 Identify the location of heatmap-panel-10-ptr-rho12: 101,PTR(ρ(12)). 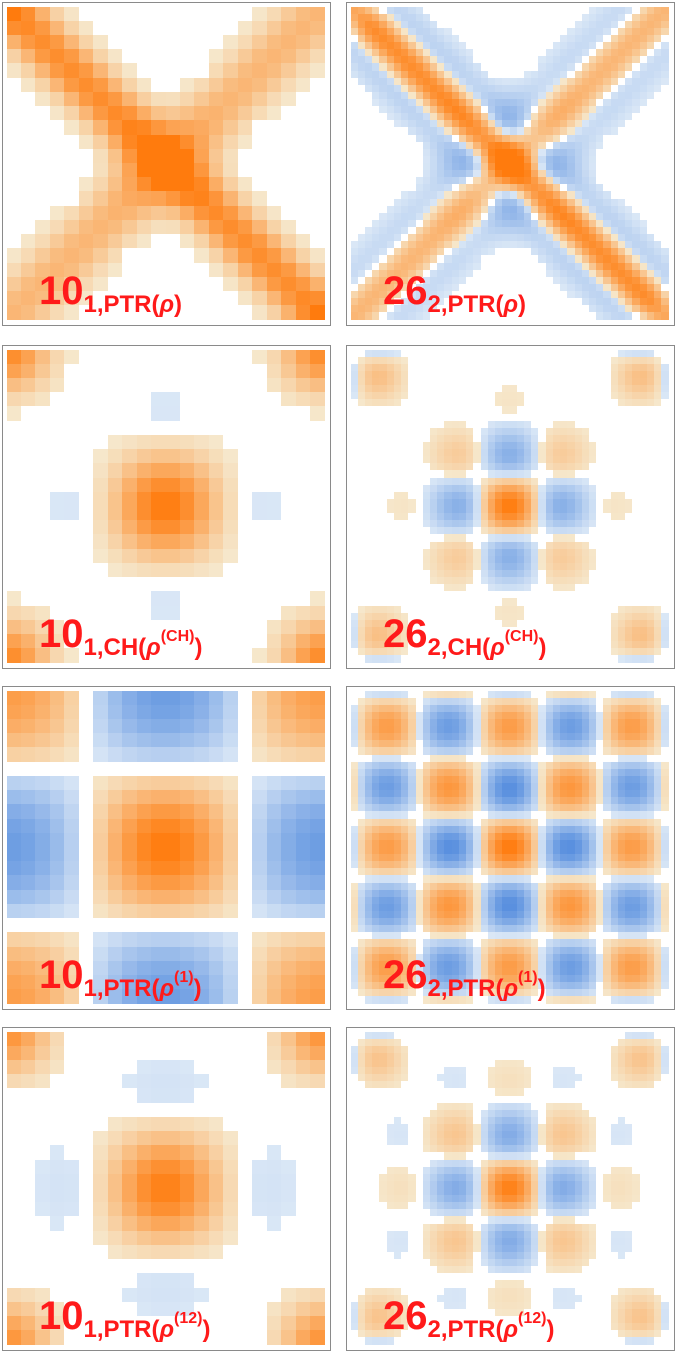
(166, 1189).